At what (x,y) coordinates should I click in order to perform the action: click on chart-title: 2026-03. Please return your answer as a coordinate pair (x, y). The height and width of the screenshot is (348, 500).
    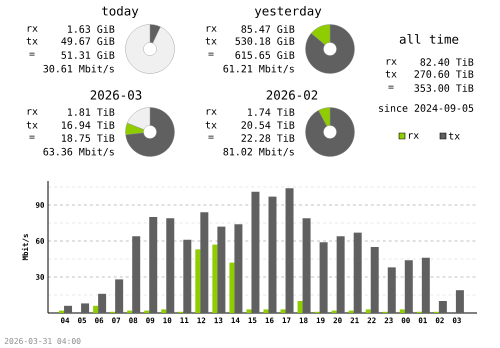
    Looking at the image, I should click on (116, 95).